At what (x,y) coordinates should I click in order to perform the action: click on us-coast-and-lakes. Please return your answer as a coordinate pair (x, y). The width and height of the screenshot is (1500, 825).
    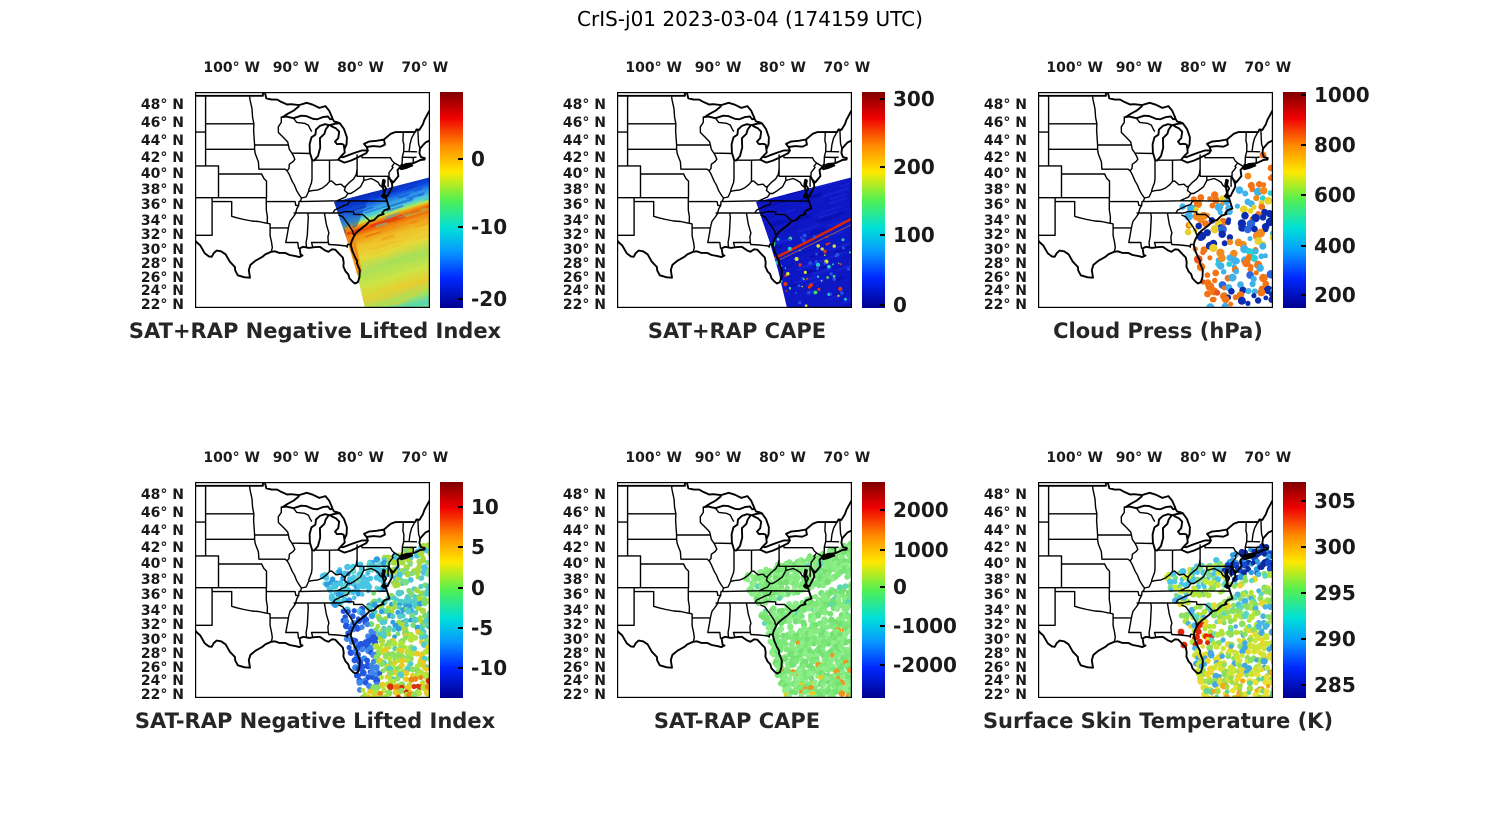
    Looking at the image, I should click on (734, 188).